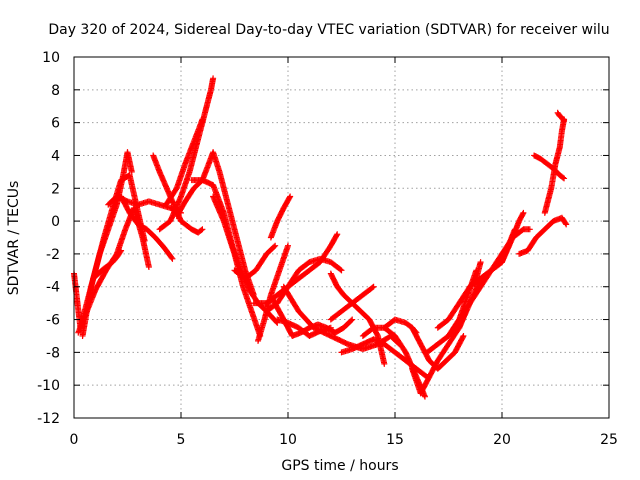  I want to click on x-tick-label: 5, so click(181, 440).